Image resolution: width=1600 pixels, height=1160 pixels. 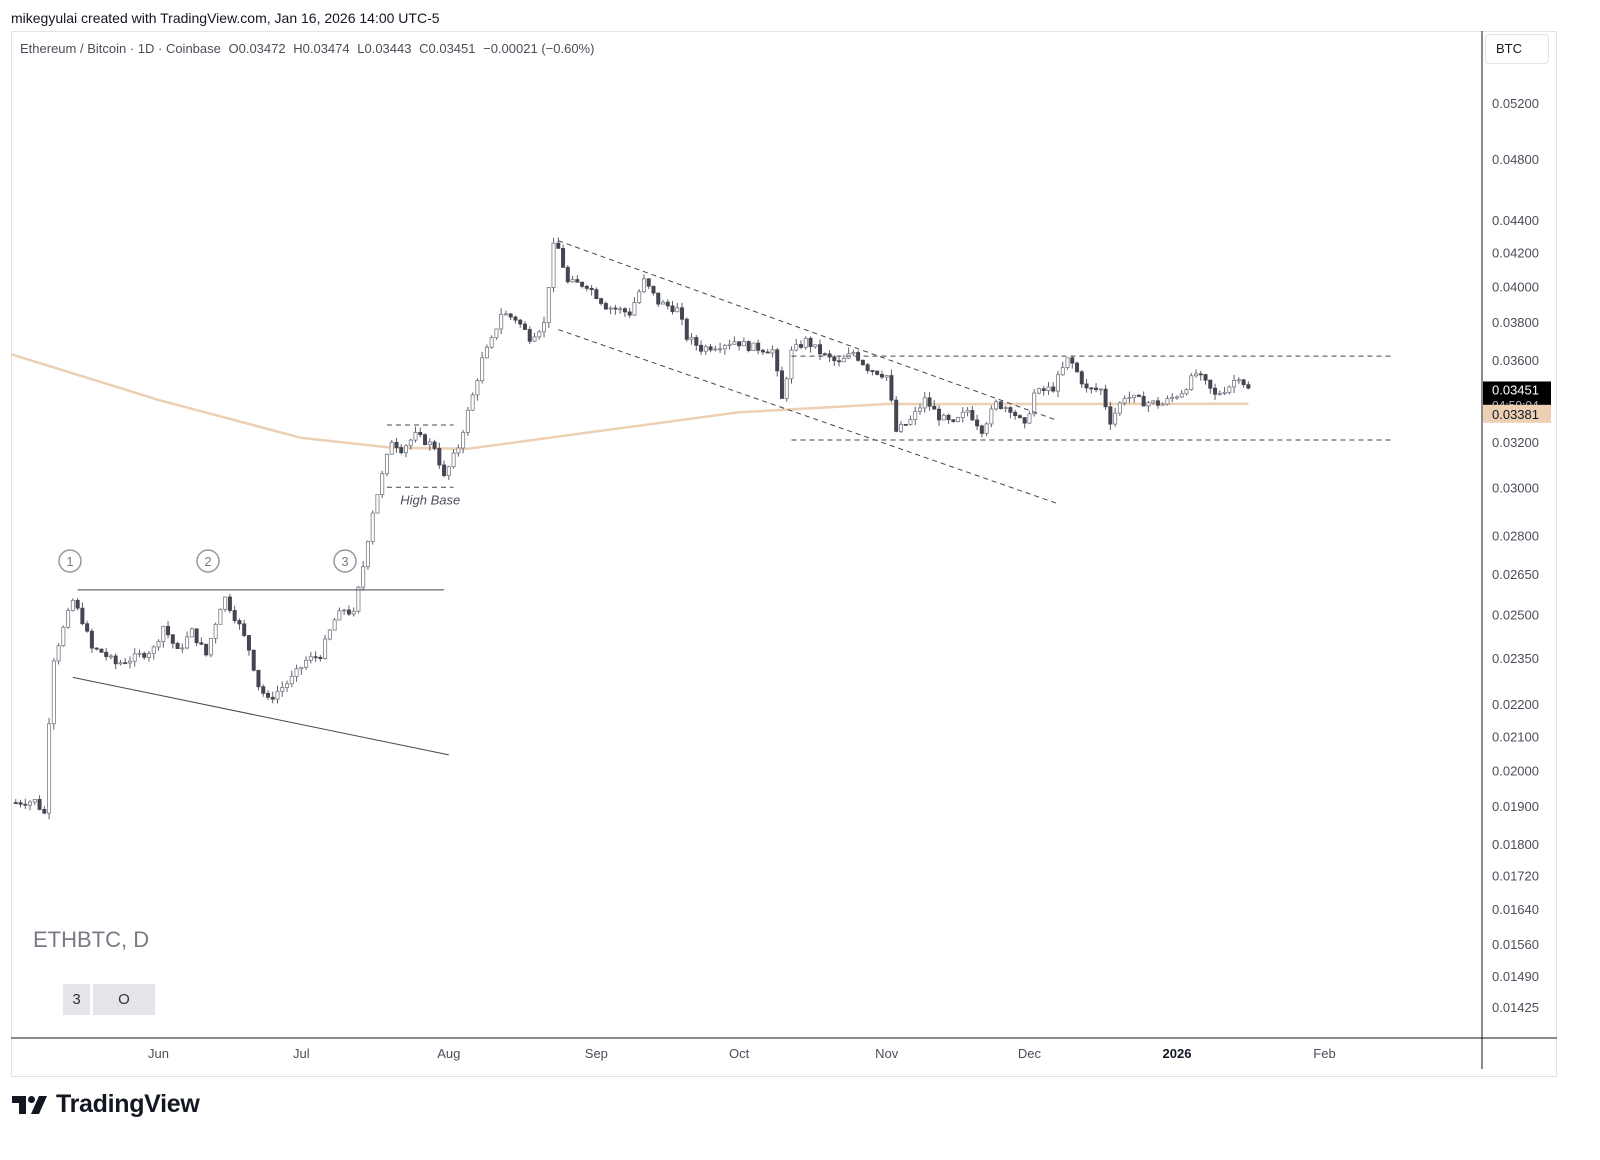 I want to click on x-tick-label: Nov, so click(x=887, y=1053).